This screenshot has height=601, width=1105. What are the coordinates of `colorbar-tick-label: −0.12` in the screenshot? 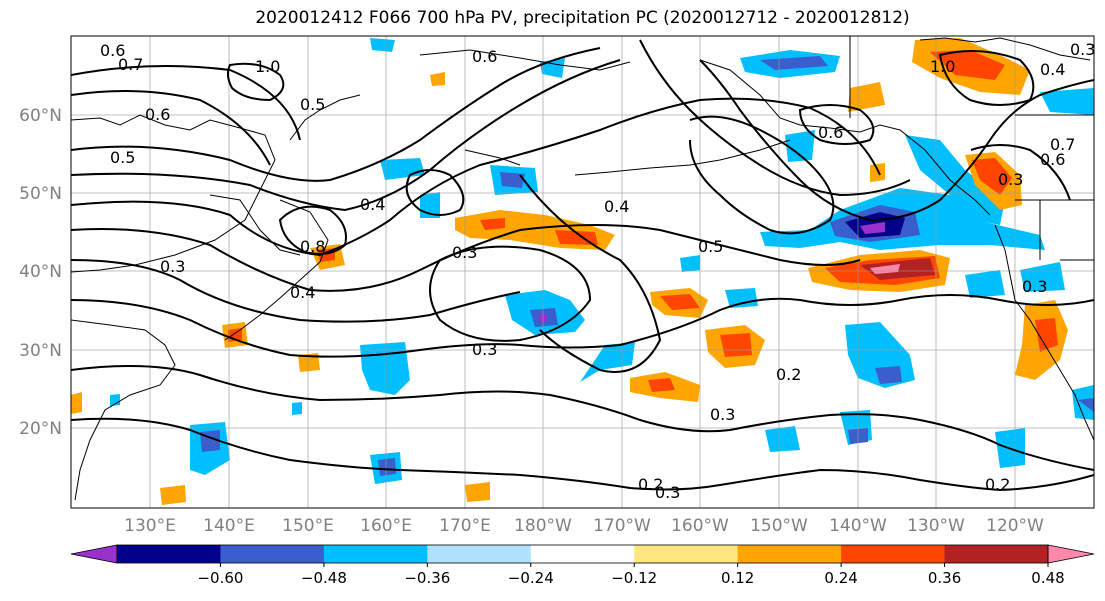 It's located at (634, 578).